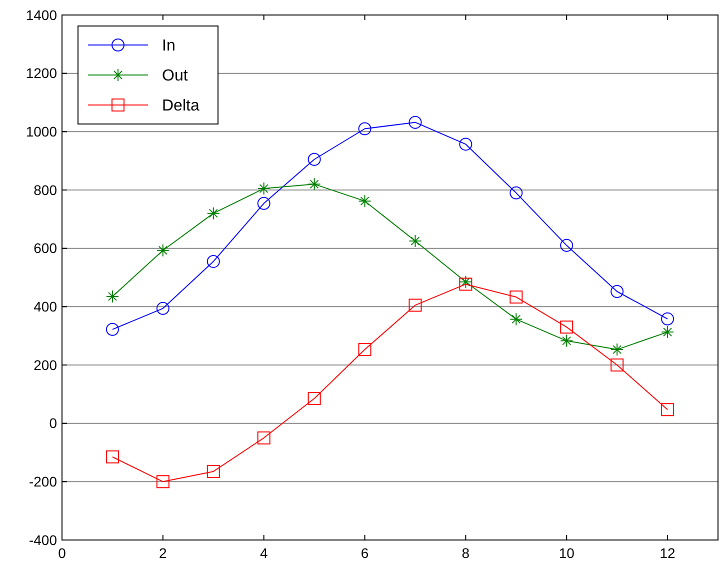 The image size is (720, 564). I want to click on y-tick-label: 600, so click(46, 248).